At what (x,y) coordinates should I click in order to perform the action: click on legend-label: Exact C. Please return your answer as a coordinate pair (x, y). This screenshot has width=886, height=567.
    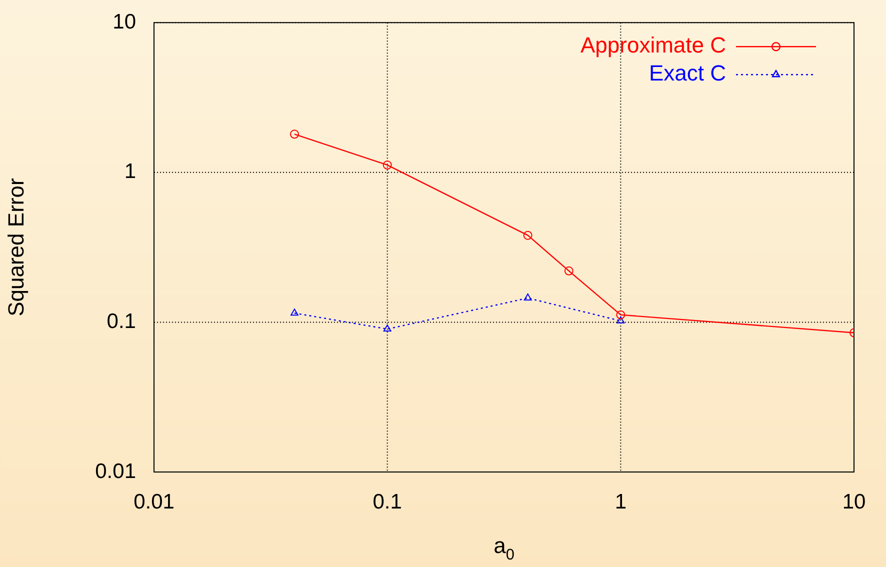
    Looking at the image, I should click on (687, 73).